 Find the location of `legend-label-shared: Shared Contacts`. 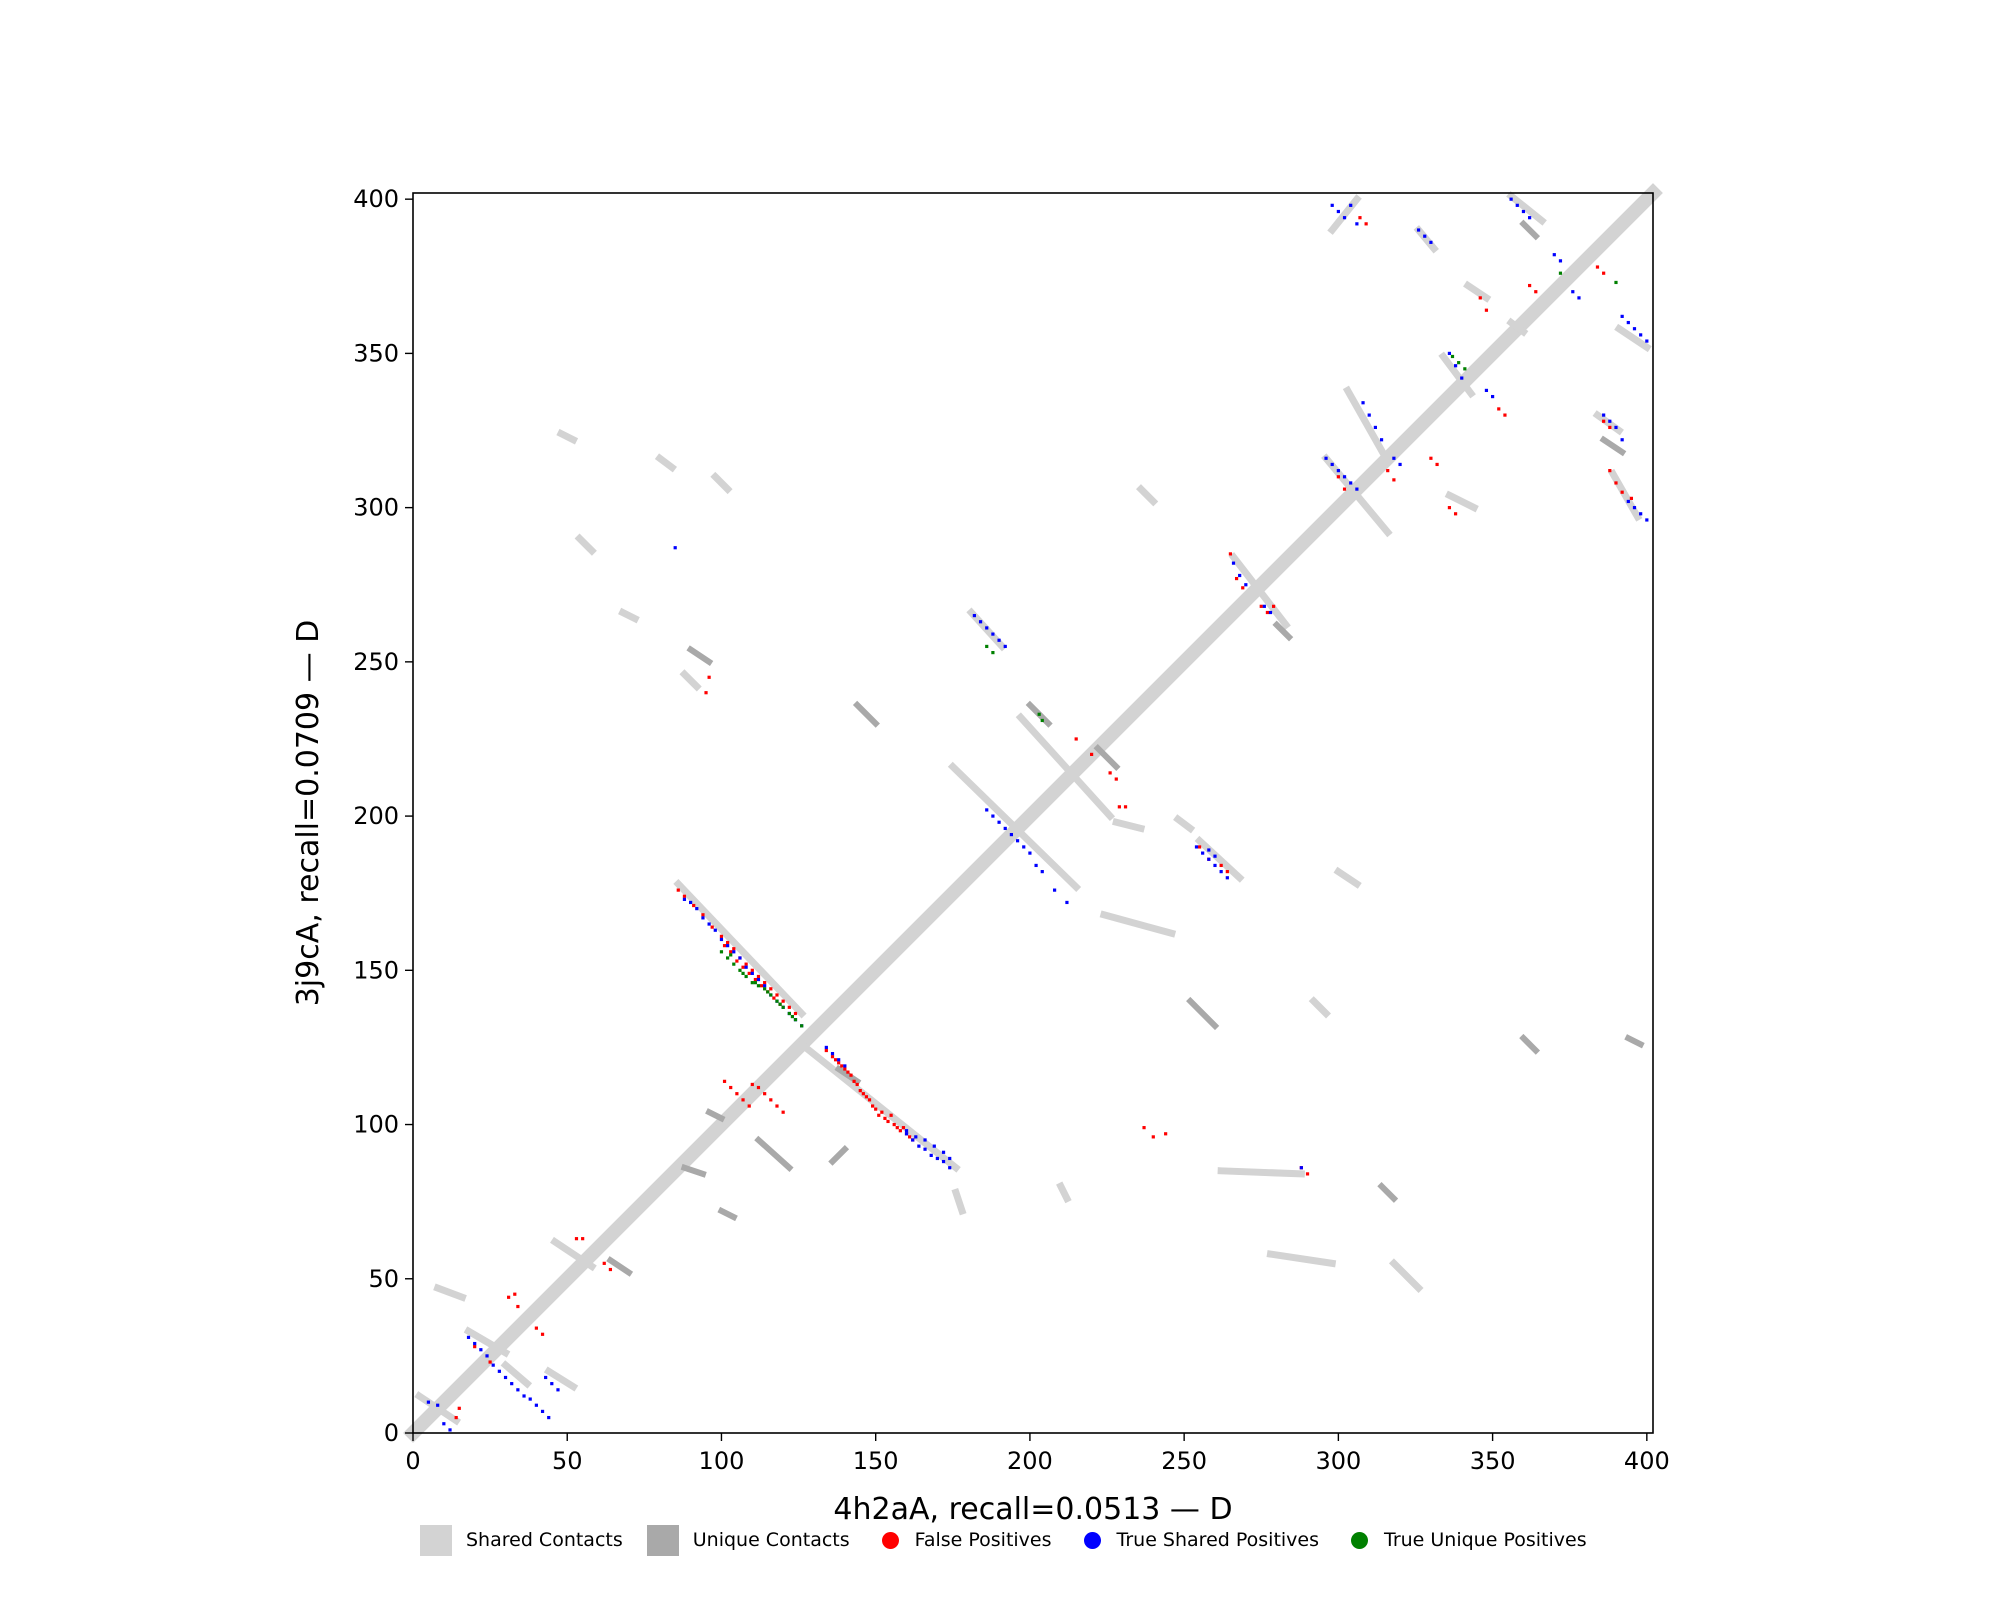

legend-label-shared: Shared Contacts is located at coordinates (544, 1540).